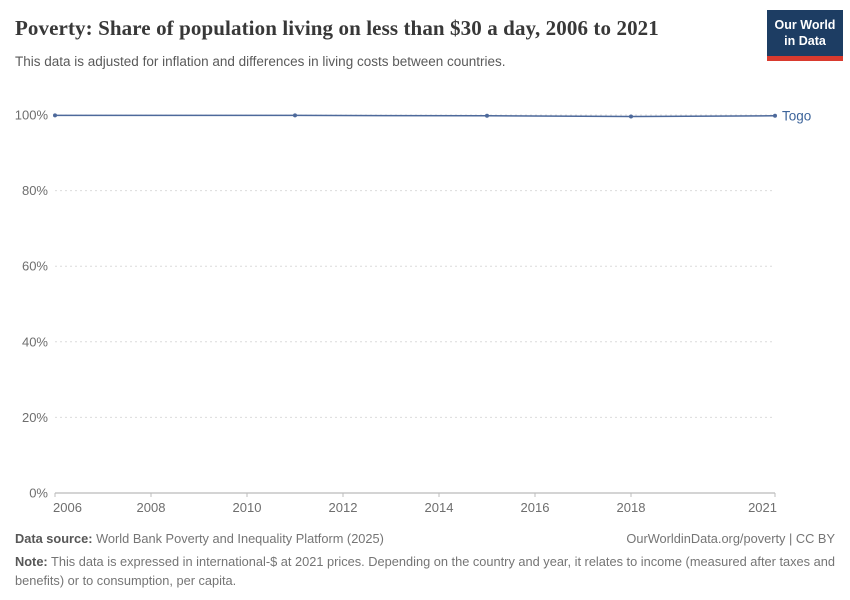  What do you see at coordinates (487, 115) in the screenshot?
I see `data-point-togo-2015` at bounding box center [487, 115].